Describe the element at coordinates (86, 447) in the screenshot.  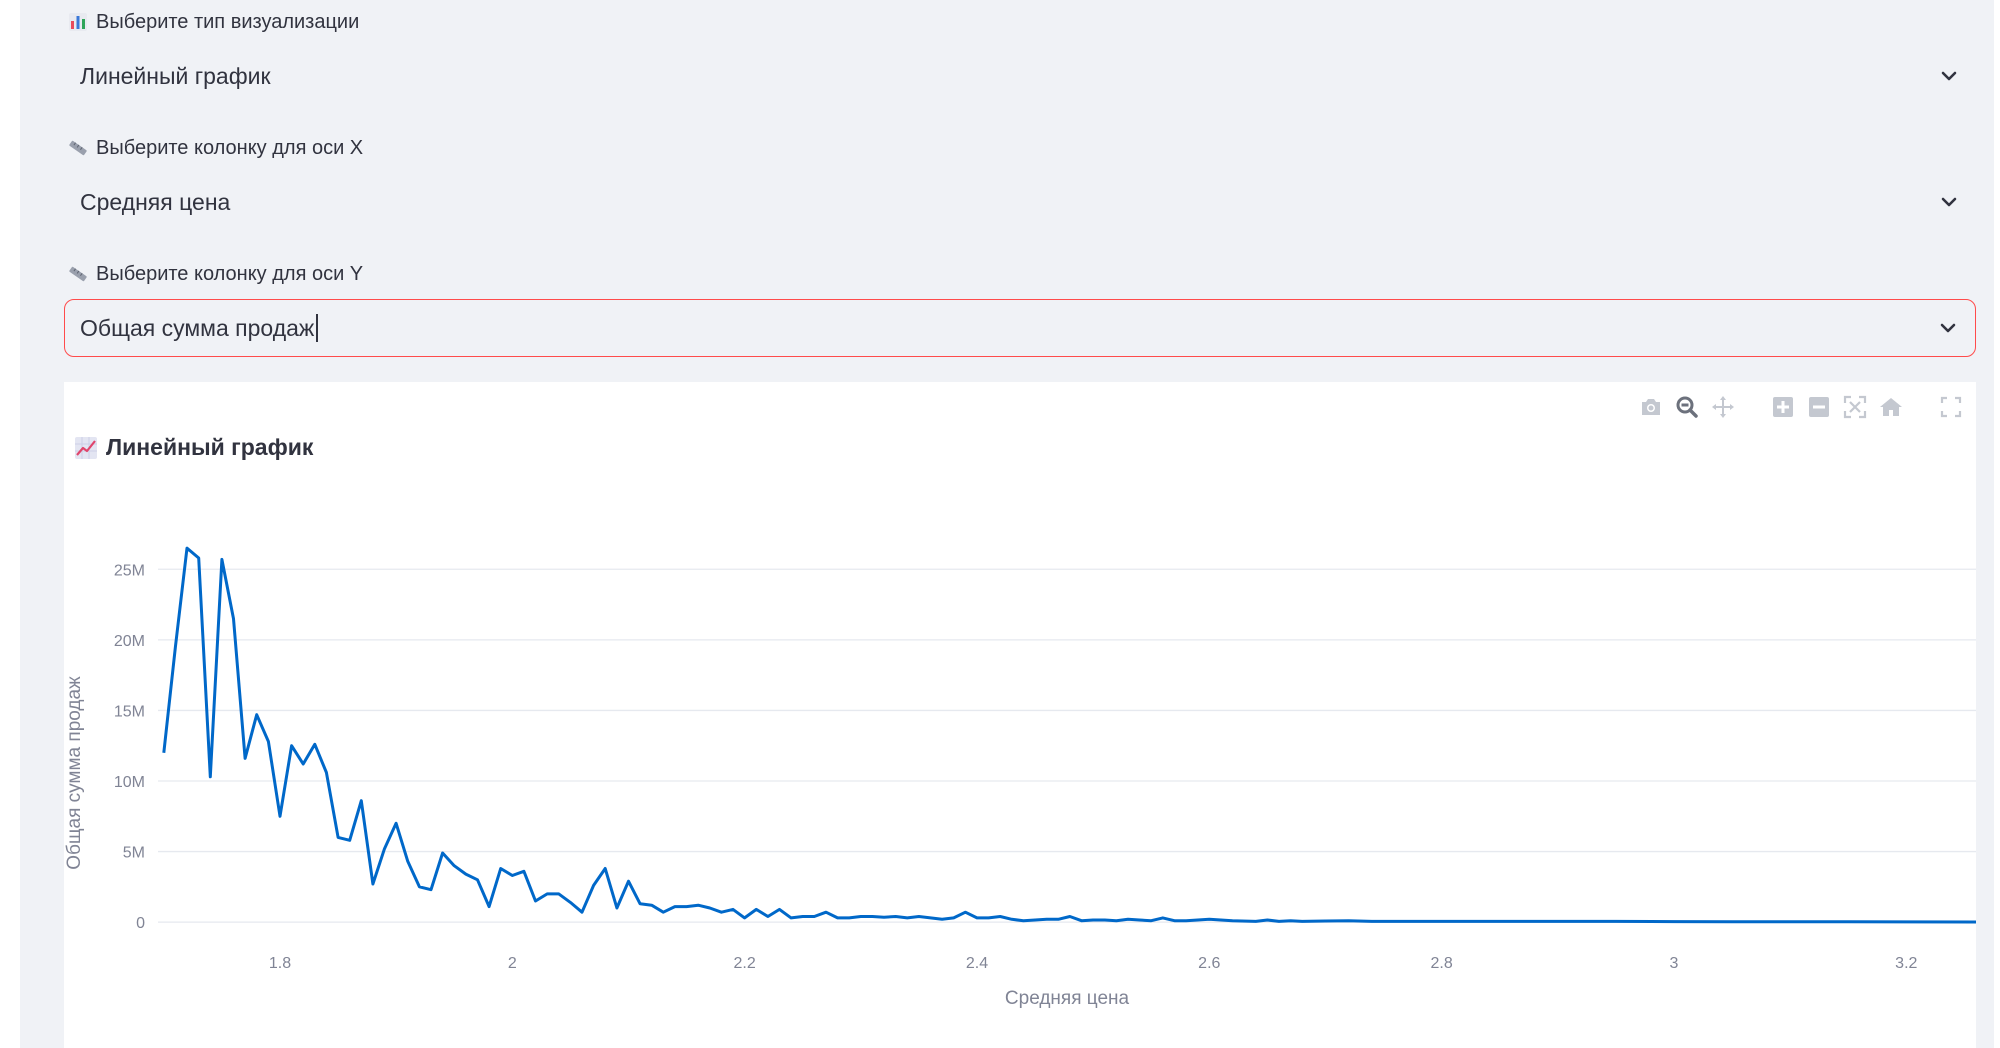
I see `chart-increasing-emoji-icon` at that location.